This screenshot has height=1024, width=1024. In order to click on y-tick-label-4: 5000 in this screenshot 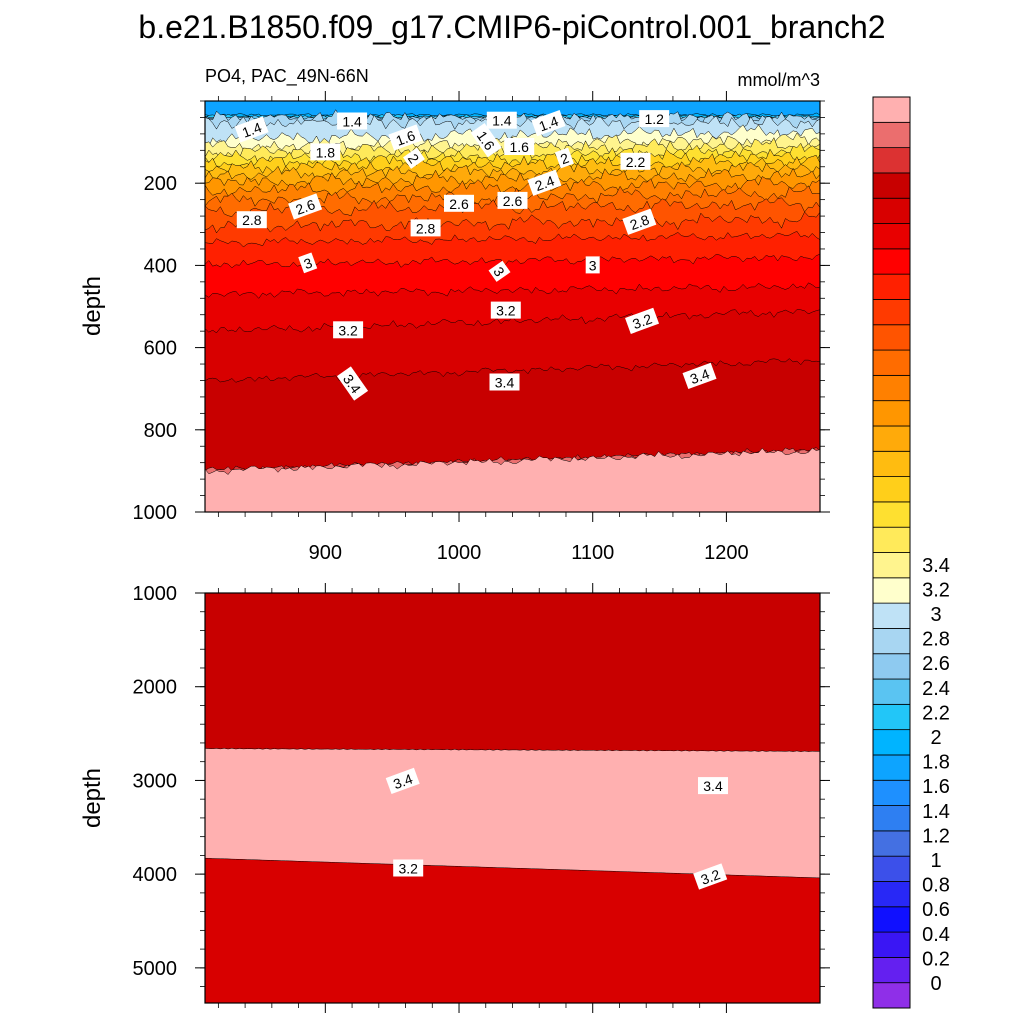, I will do `click(155, 969)`.